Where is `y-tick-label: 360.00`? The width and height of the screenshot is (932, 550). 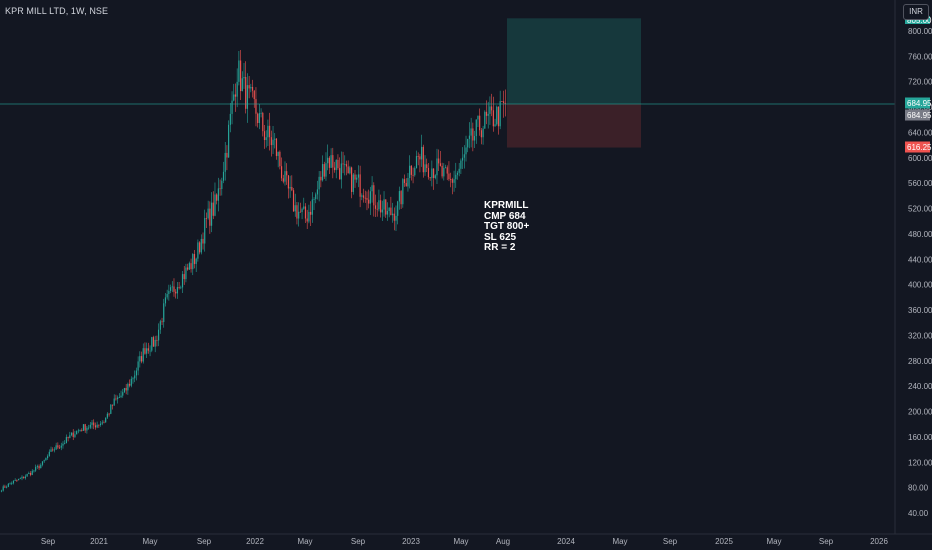
y-tick-label: 360.00 is located at coordinates (920, 310).